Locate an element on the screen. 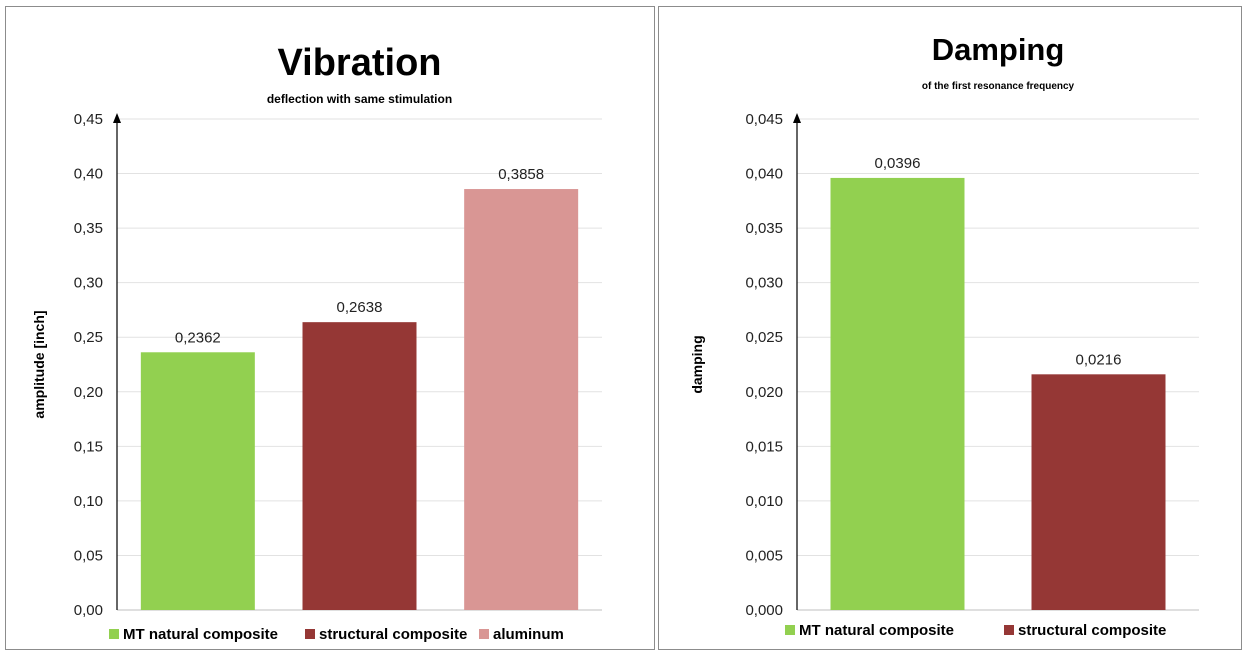  y-tick-label: 0,035 is located at coordinates (764, 228).